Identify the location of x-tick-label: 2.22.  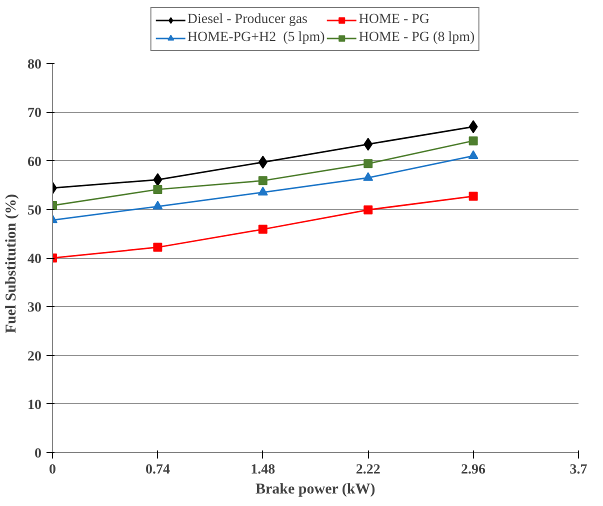
(368, 470).